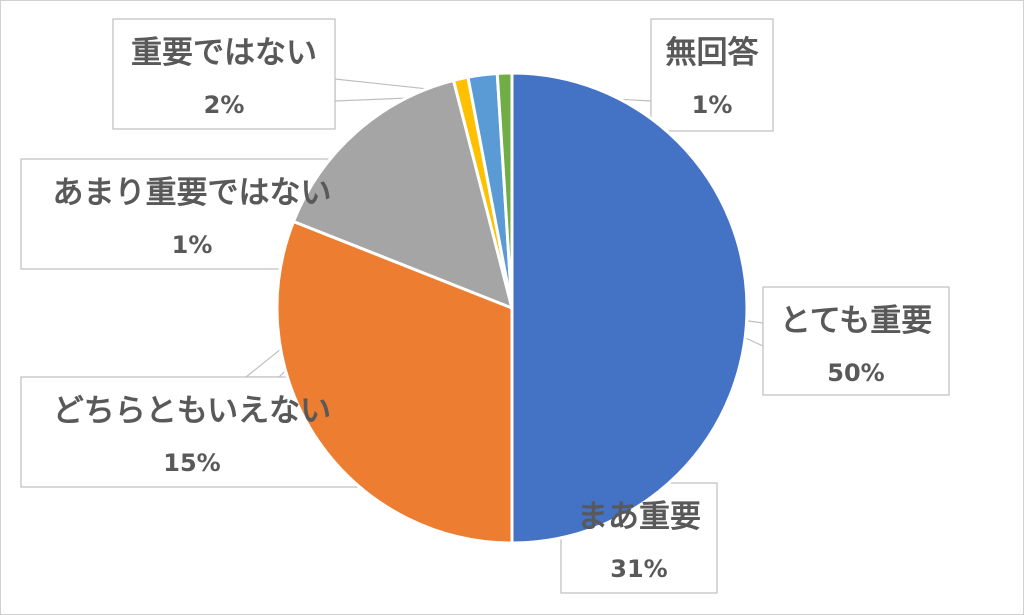 Image resolution: width=1024 pixels, height=615 pixels. What do you see at coordinates (192, 193) in the screenshot?
I see `slice-label-not-very-important: あまり重要ではない` at bounding box center [192, 193].